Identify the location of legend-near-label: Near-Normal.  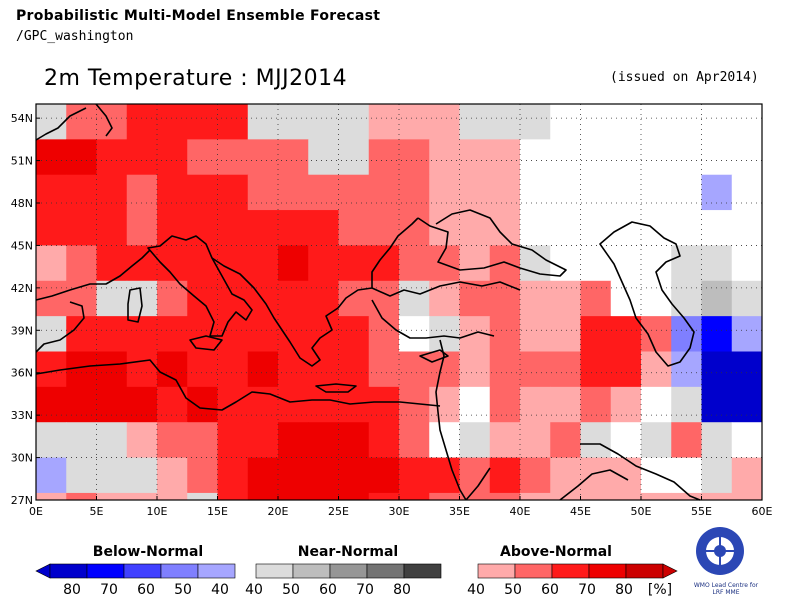
(348, 552).